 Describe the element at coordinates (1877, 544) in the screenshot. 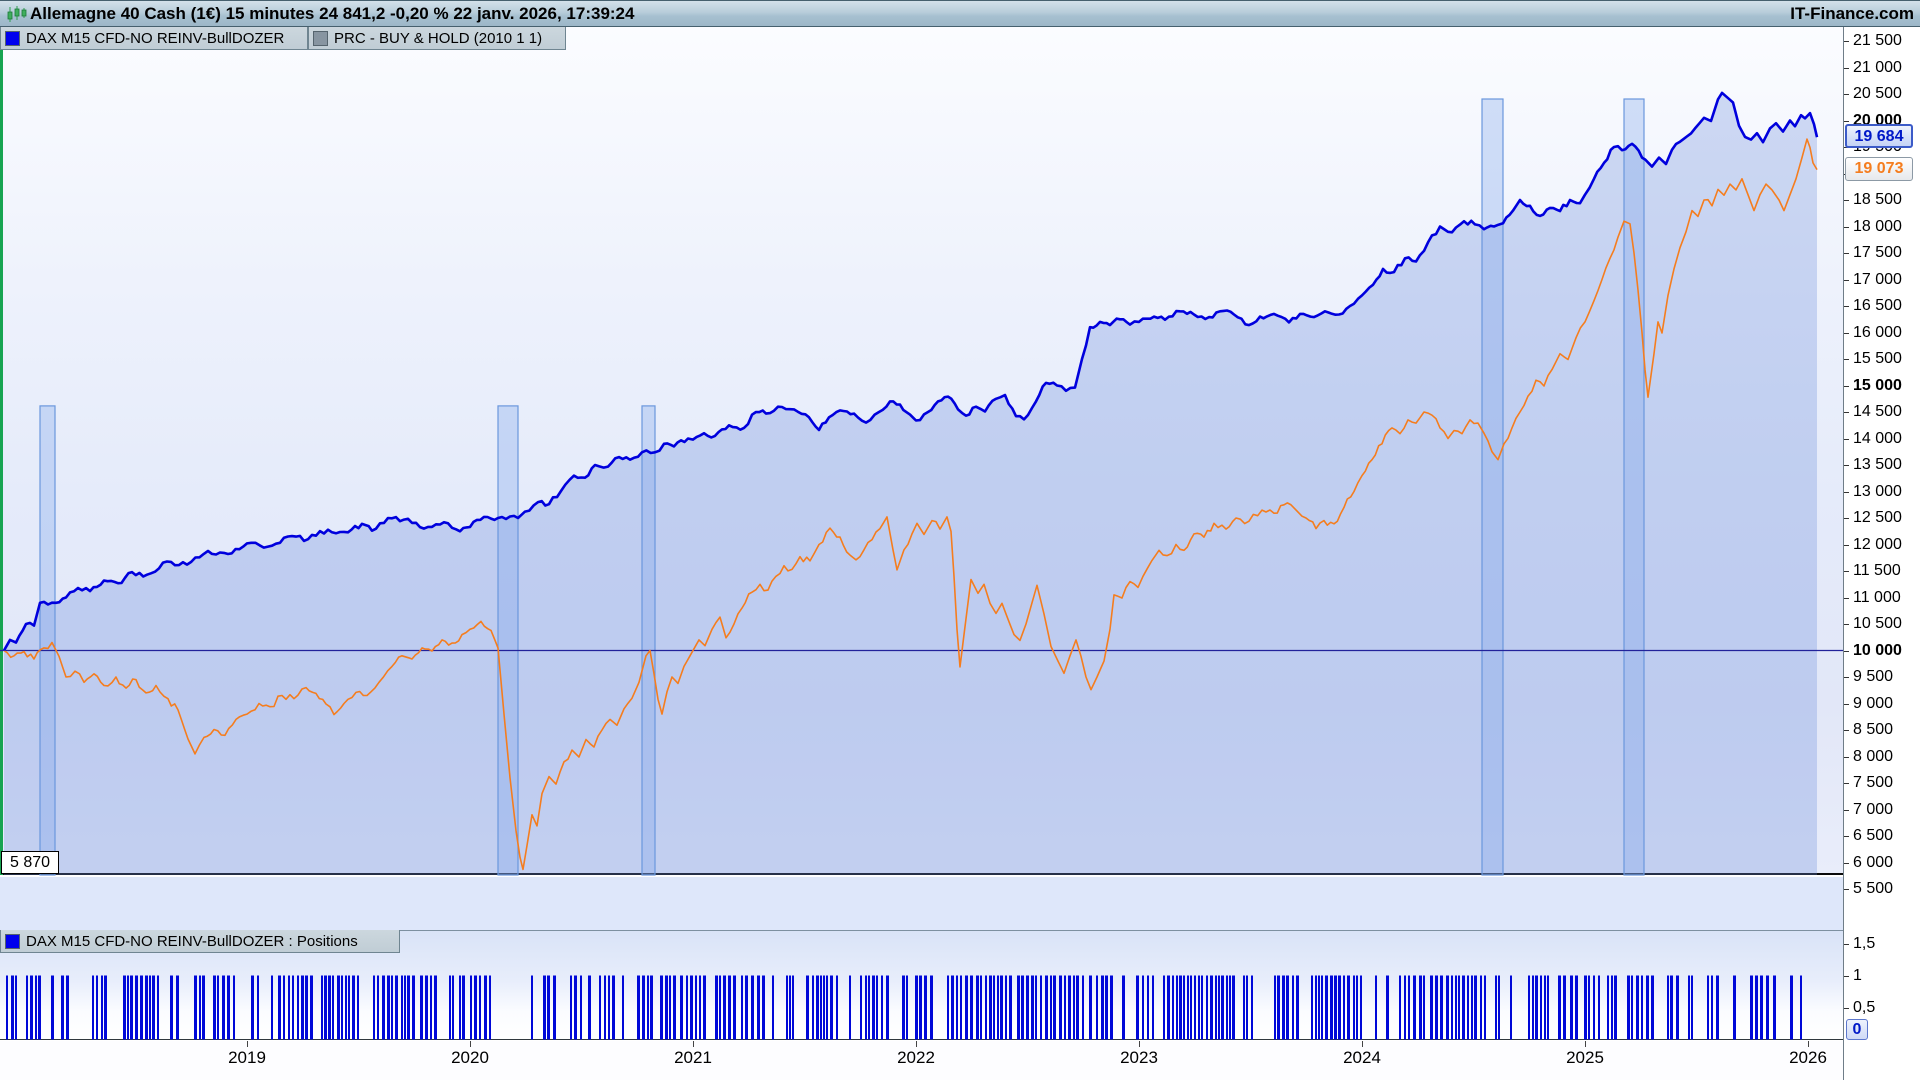

I see `y-axis-label: 12 000` at that location.